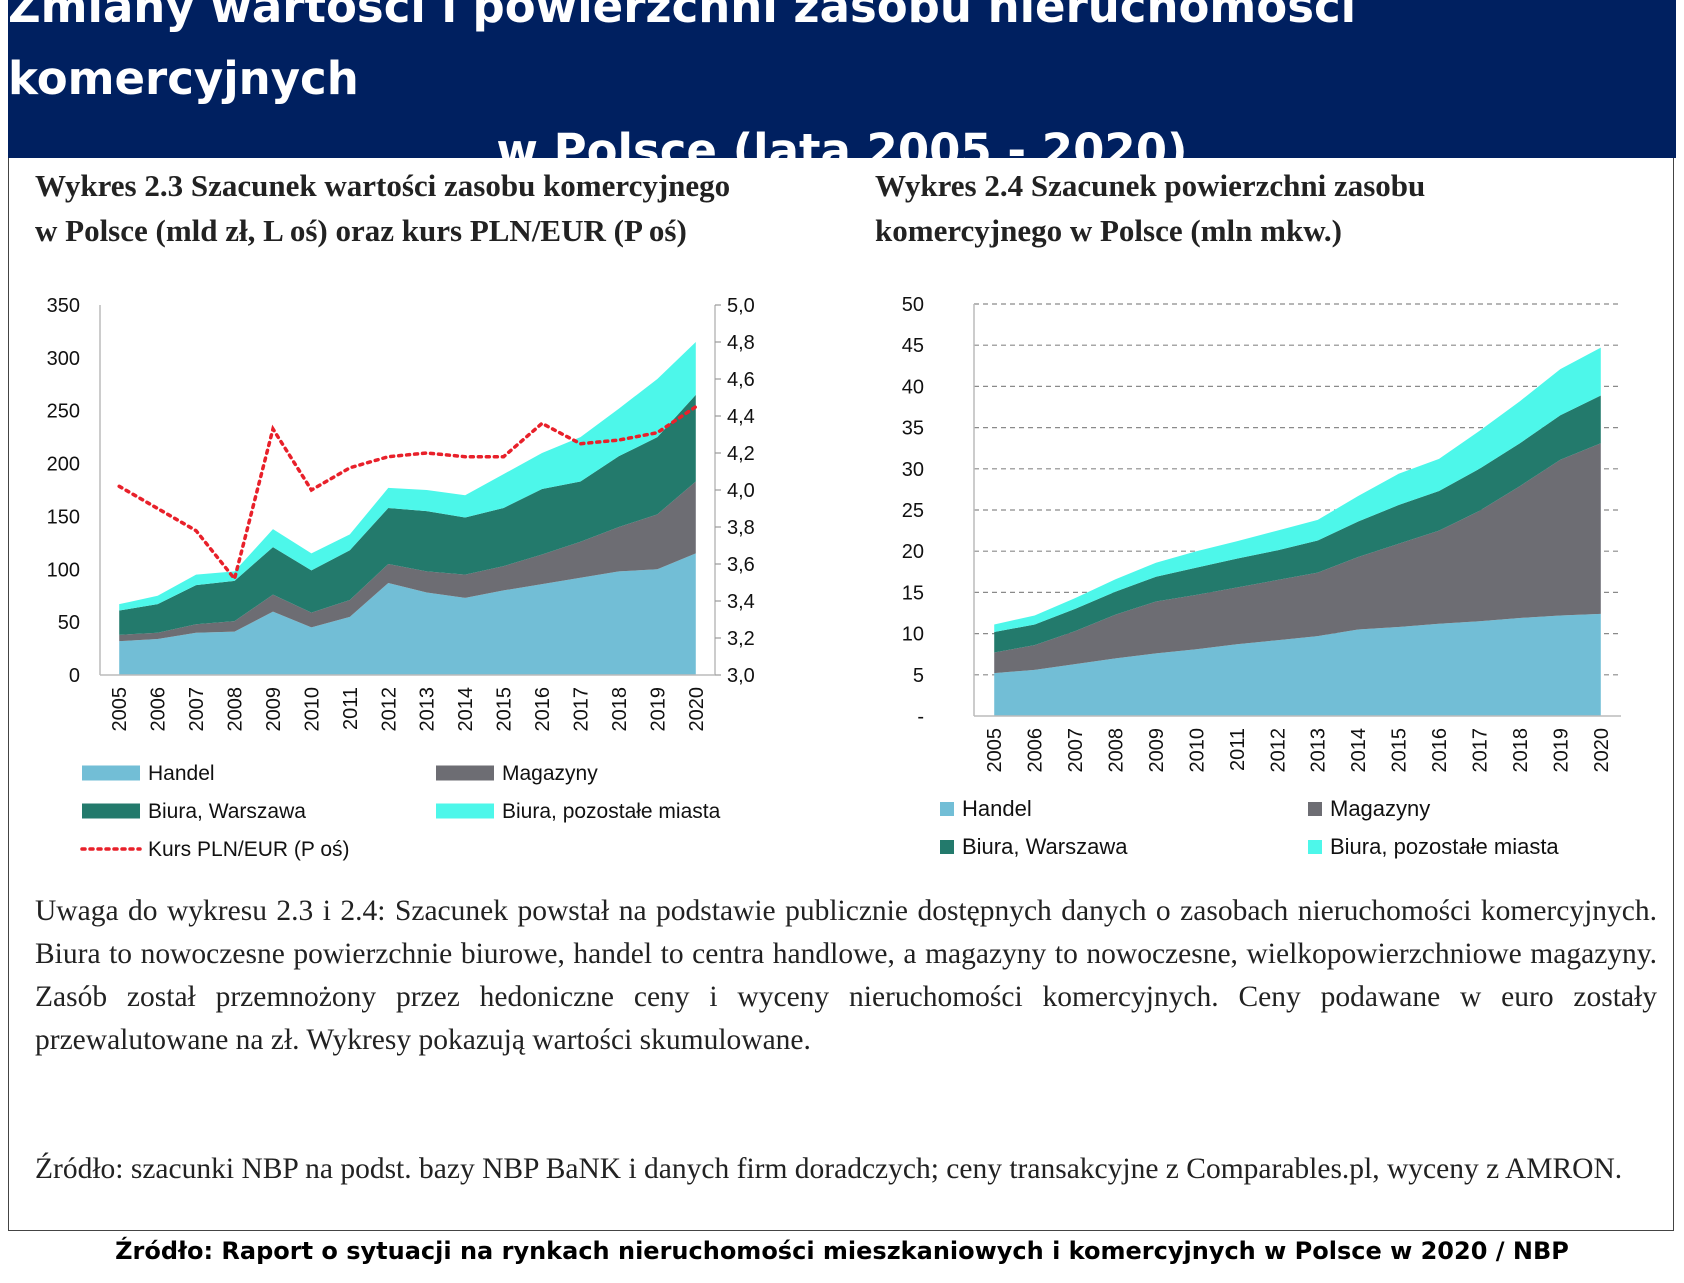 This screenshot has width=1684, height=1283. I want to click on y2-tick-label: 3,6, so click(741, 565).